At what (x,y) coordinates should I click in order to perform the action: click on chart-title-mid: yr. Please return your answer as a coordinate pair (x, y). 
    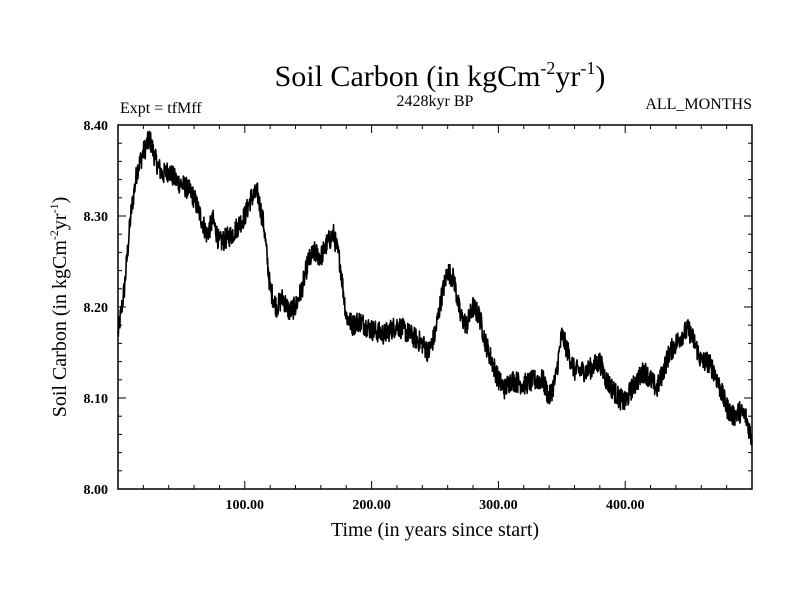
    Looking at the image, I should click on (567, 76).